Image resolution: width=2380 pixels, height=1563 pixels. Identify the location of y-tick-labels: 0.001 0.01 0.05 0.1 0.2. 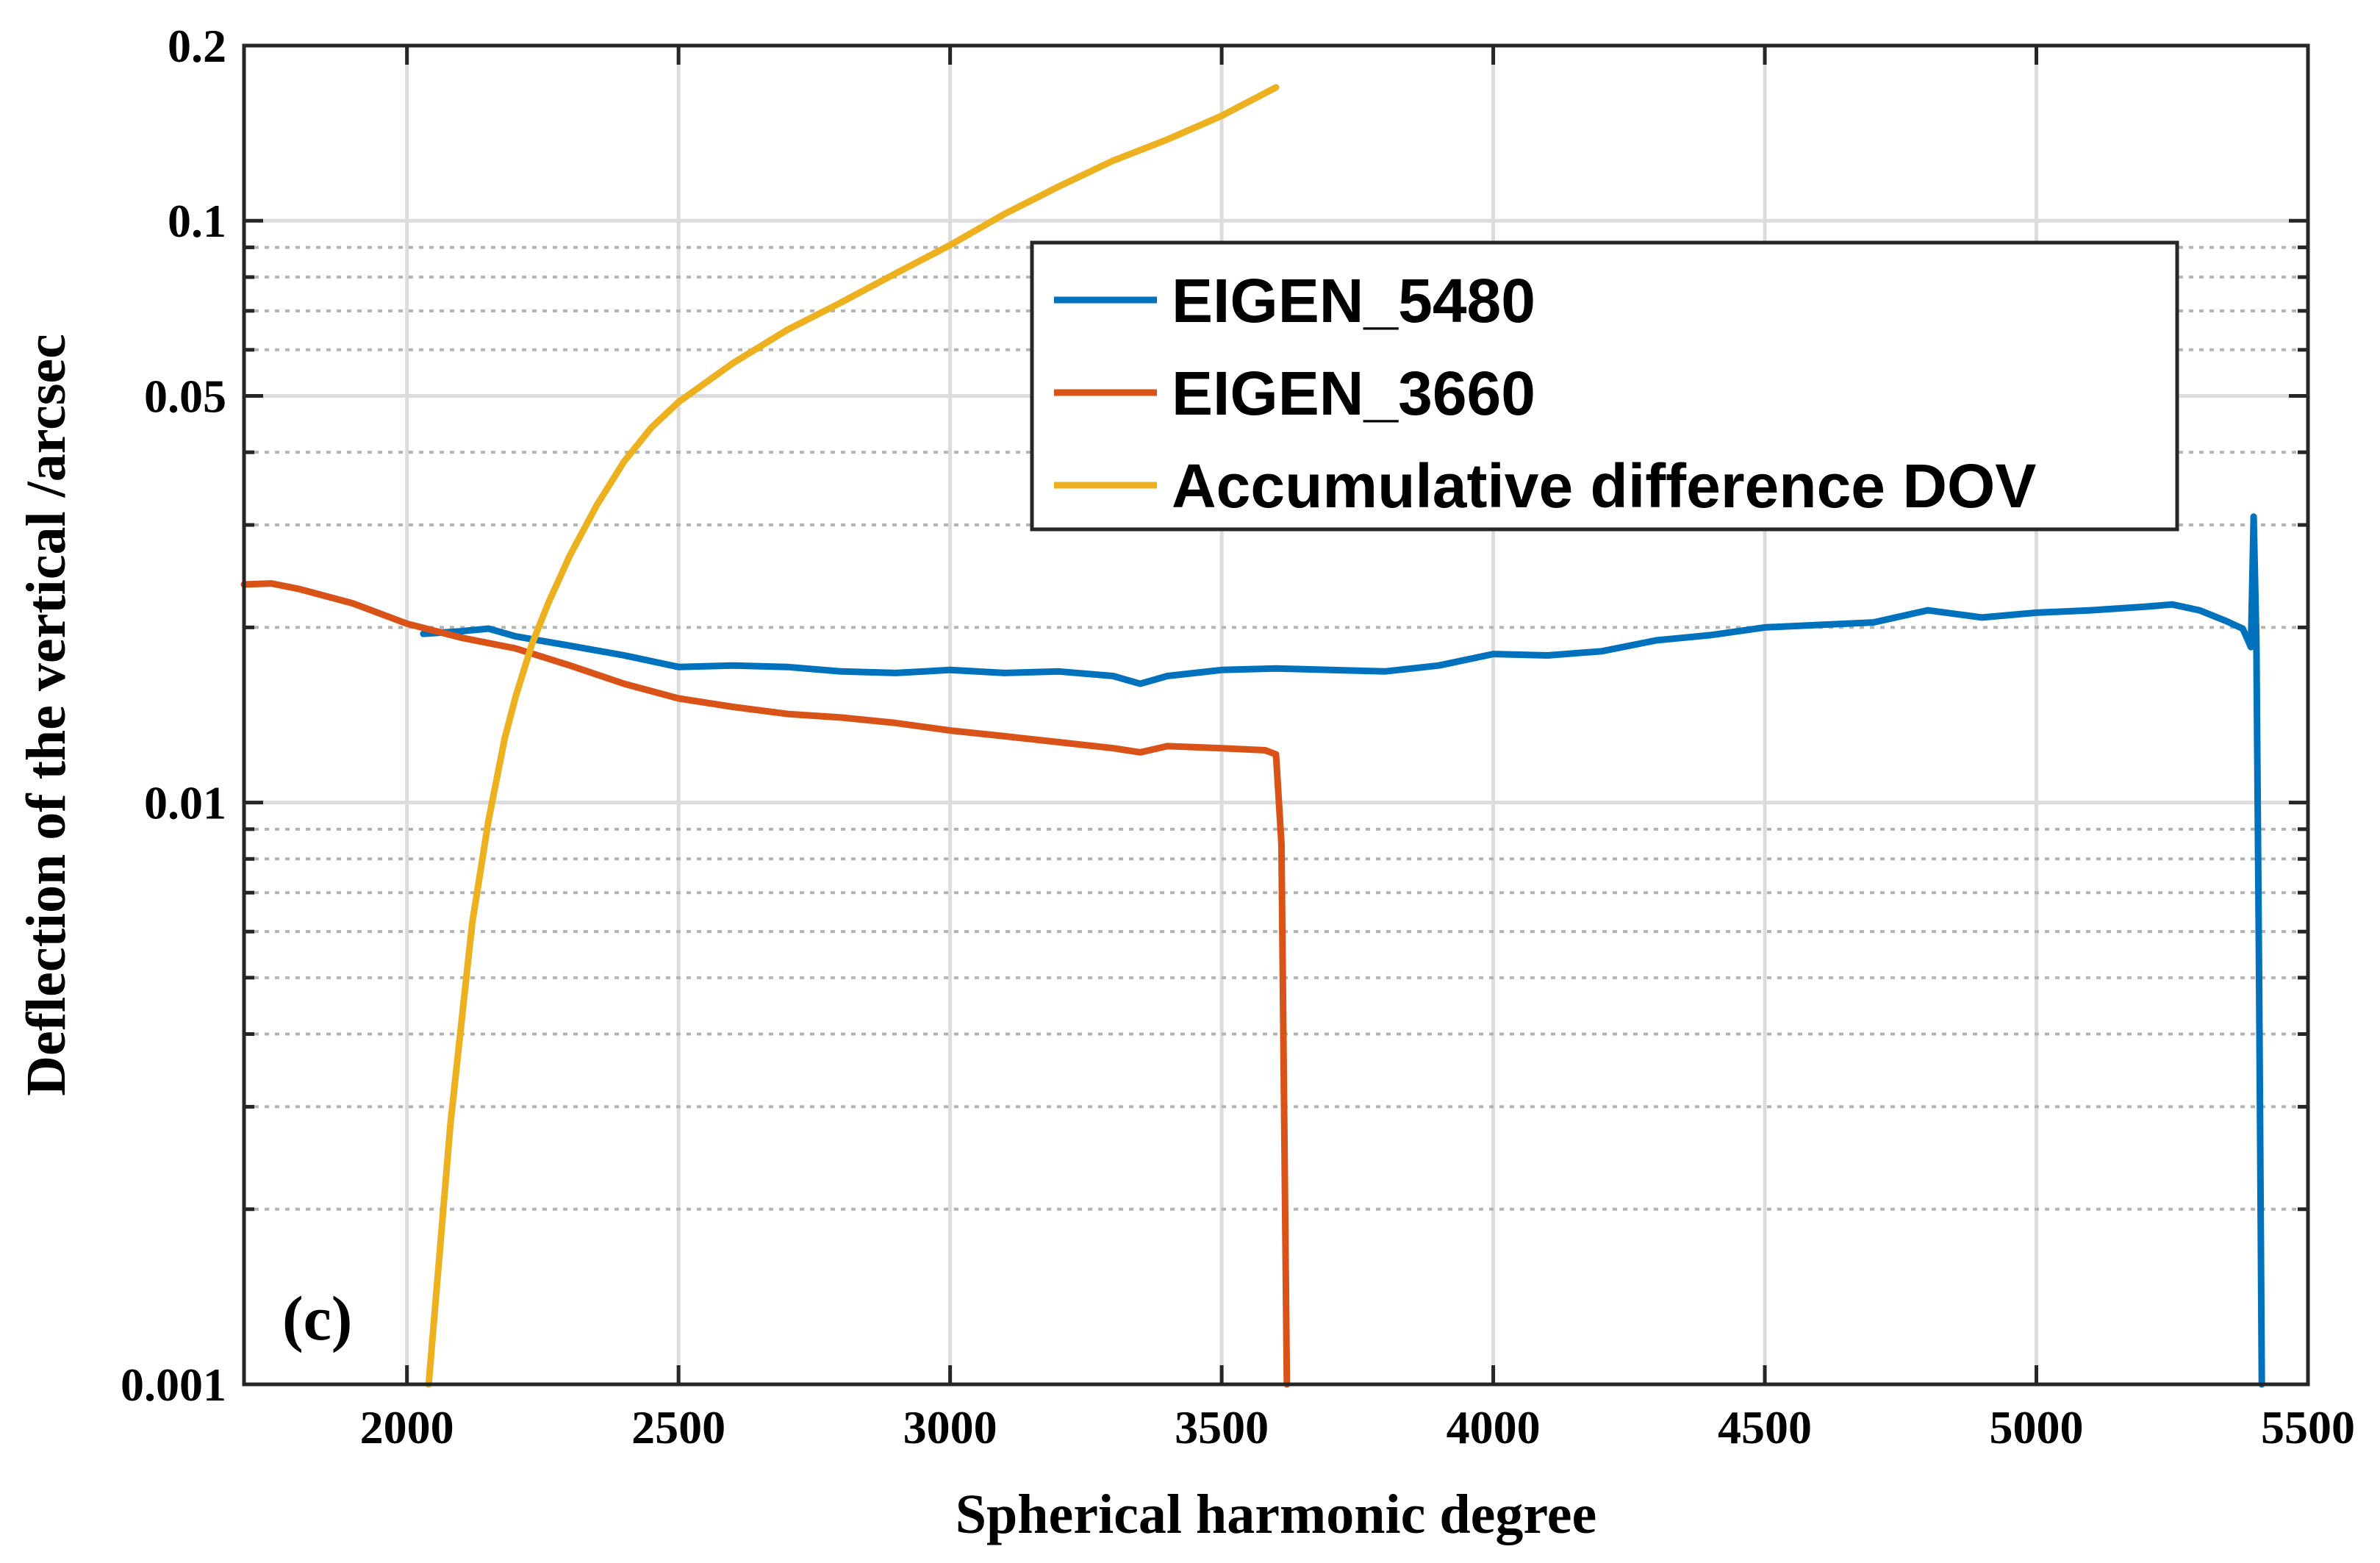
(173, 715).